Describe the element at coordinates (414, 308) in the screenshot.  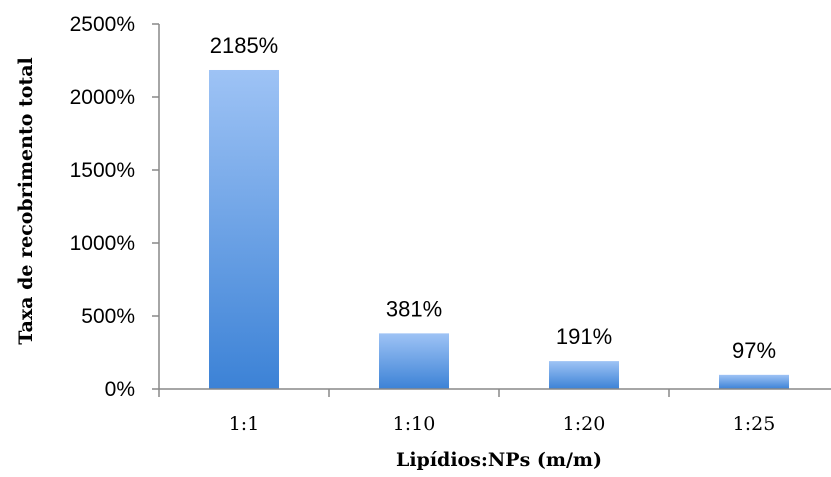
I see `data-label: 381%` at that location.